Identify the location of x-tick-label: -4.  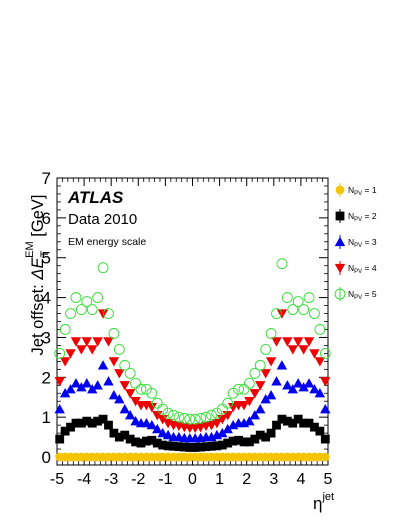
(84, 479).